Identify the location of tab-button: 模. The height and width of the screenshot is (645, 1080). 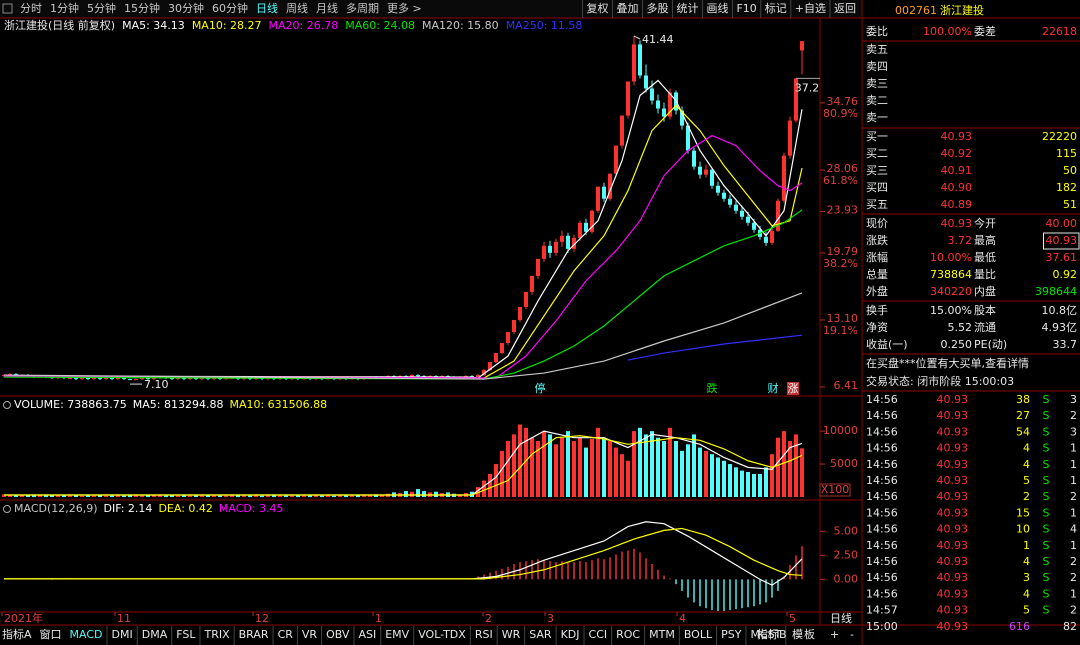
(797, 634).